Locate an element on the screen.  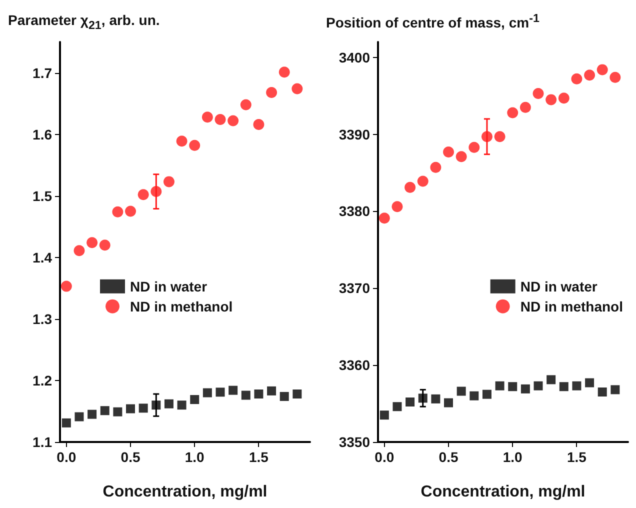
y-axis-title: Parameter χ$_{21}$, arb. un. is located at coordinates (84, 22).